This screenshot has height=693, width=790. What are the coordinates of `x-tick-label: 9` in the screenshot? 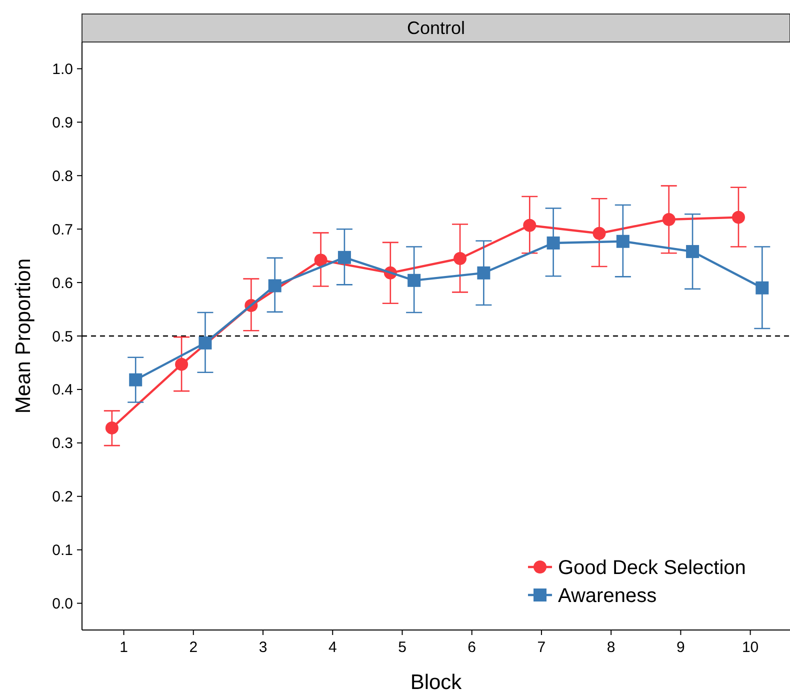 It's located at (680, 647).